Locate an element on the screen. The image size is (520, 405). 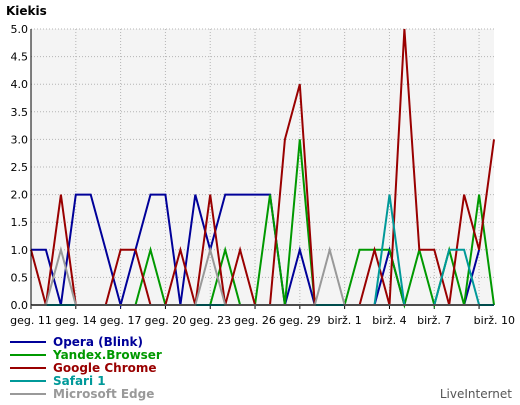
x-tick-label: birž. 1 is located at coordinates (344, 320).